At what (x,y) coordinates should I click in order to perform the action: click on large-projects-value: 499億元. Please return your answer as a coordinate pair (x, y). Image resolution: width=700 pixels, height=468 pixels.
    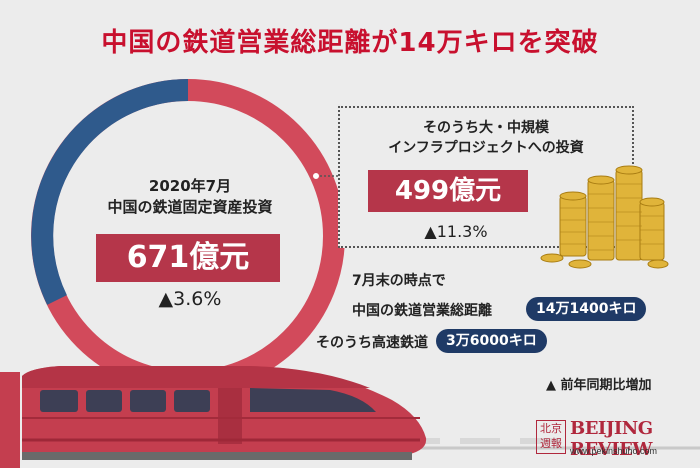
    Looking at the image, I should click on (448, 191).